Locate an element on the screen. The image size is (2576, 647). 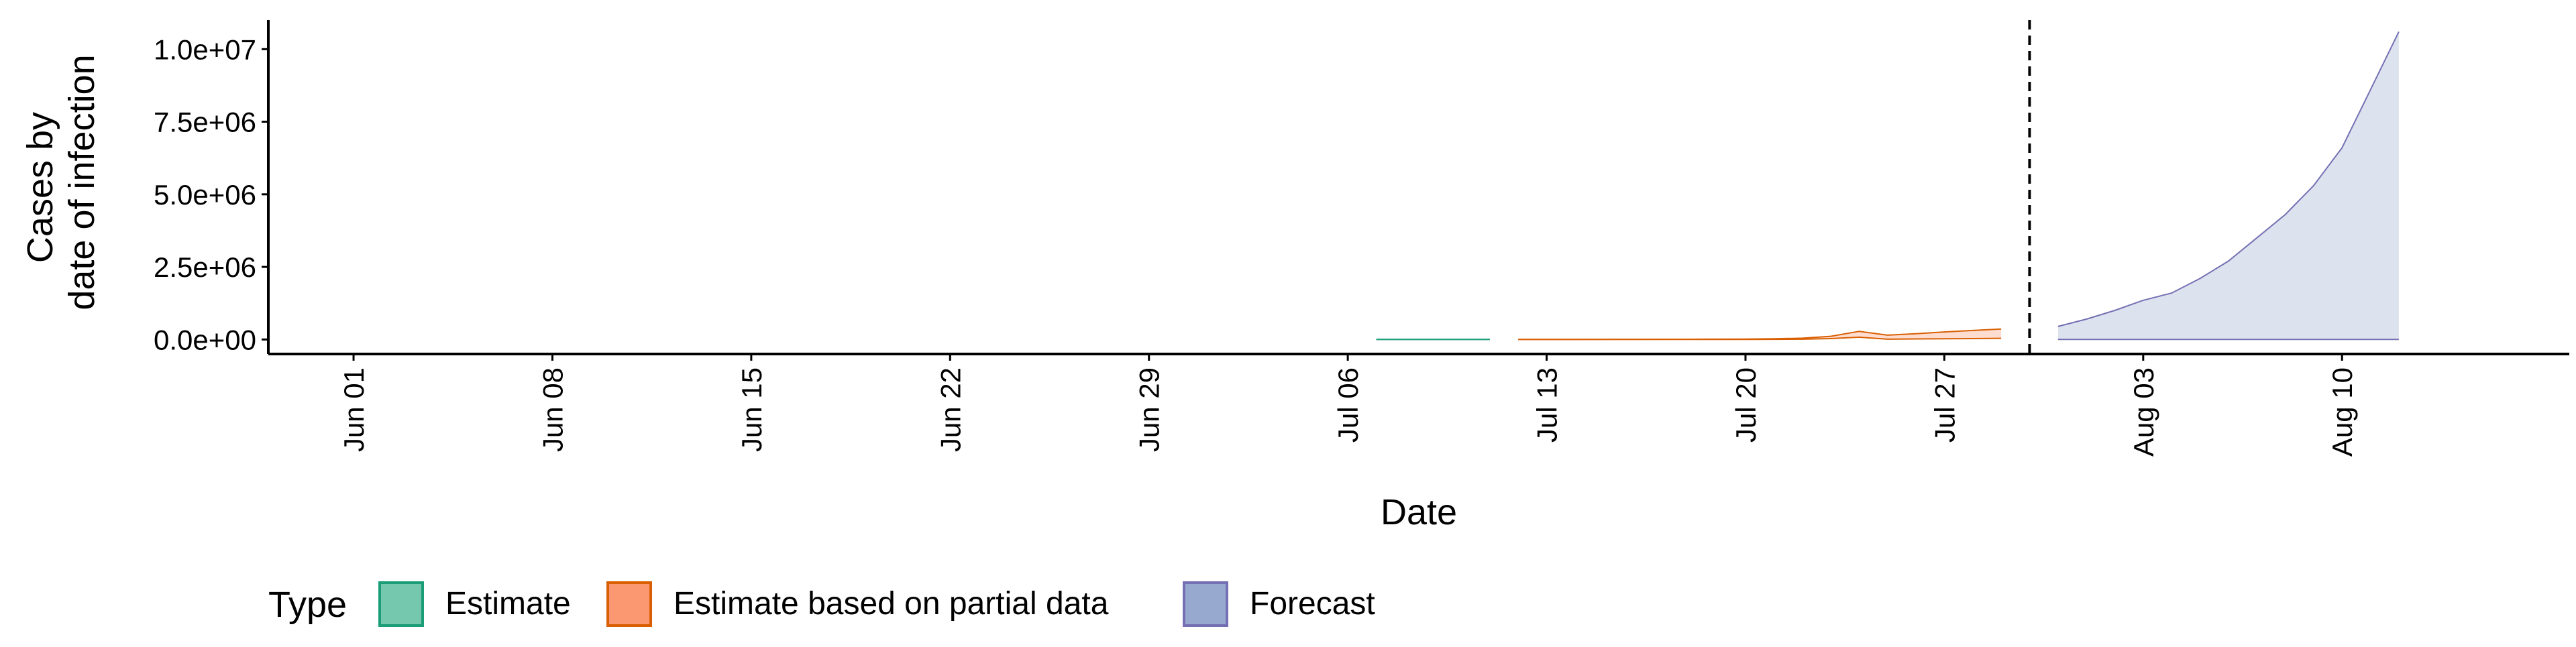
x-tick-label: Aug 10 is located at coordinates (2342, 412).